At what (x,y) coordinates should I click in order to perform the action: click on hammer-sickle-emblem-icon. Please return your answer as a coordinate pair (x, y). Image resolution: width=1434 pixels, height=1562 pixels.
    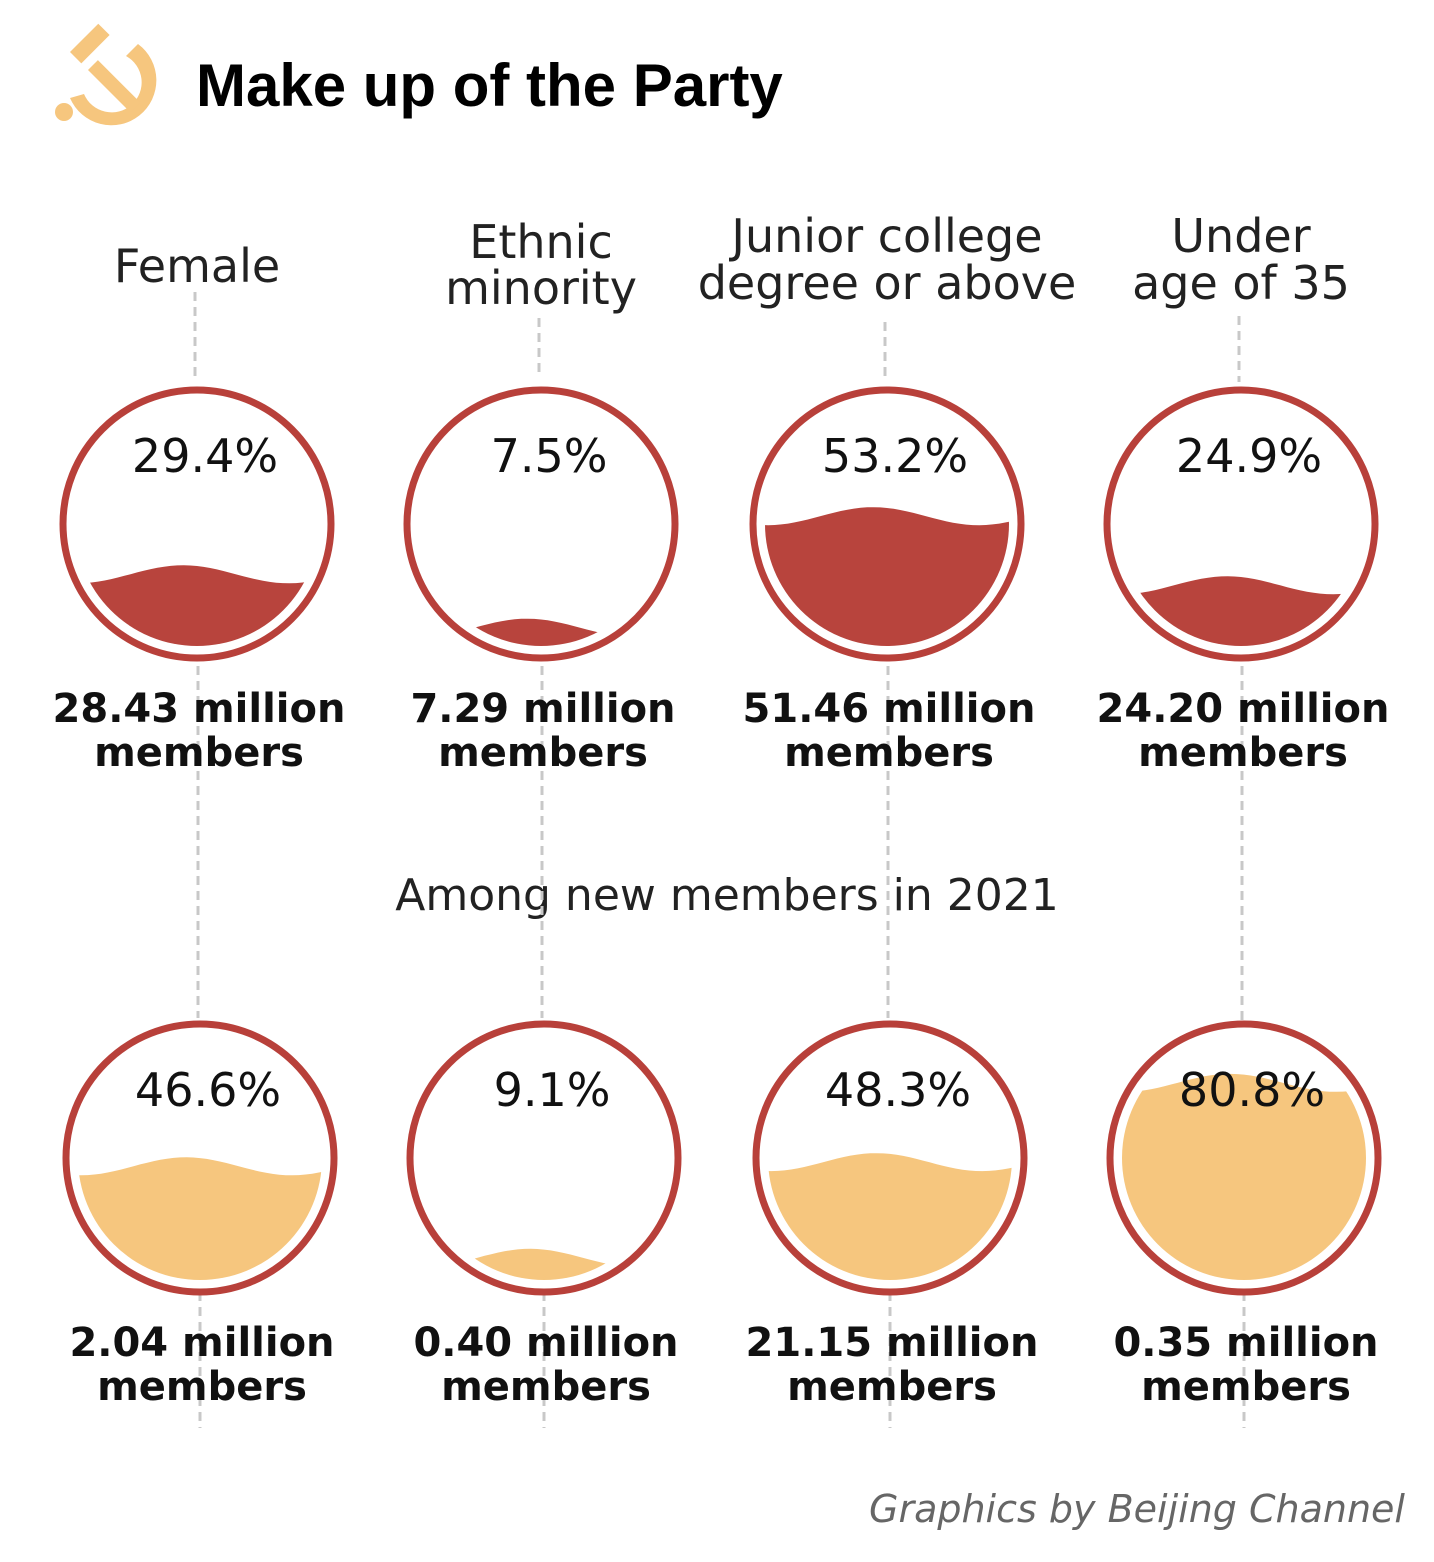
    Looking at the image, I should click on (106, 74).